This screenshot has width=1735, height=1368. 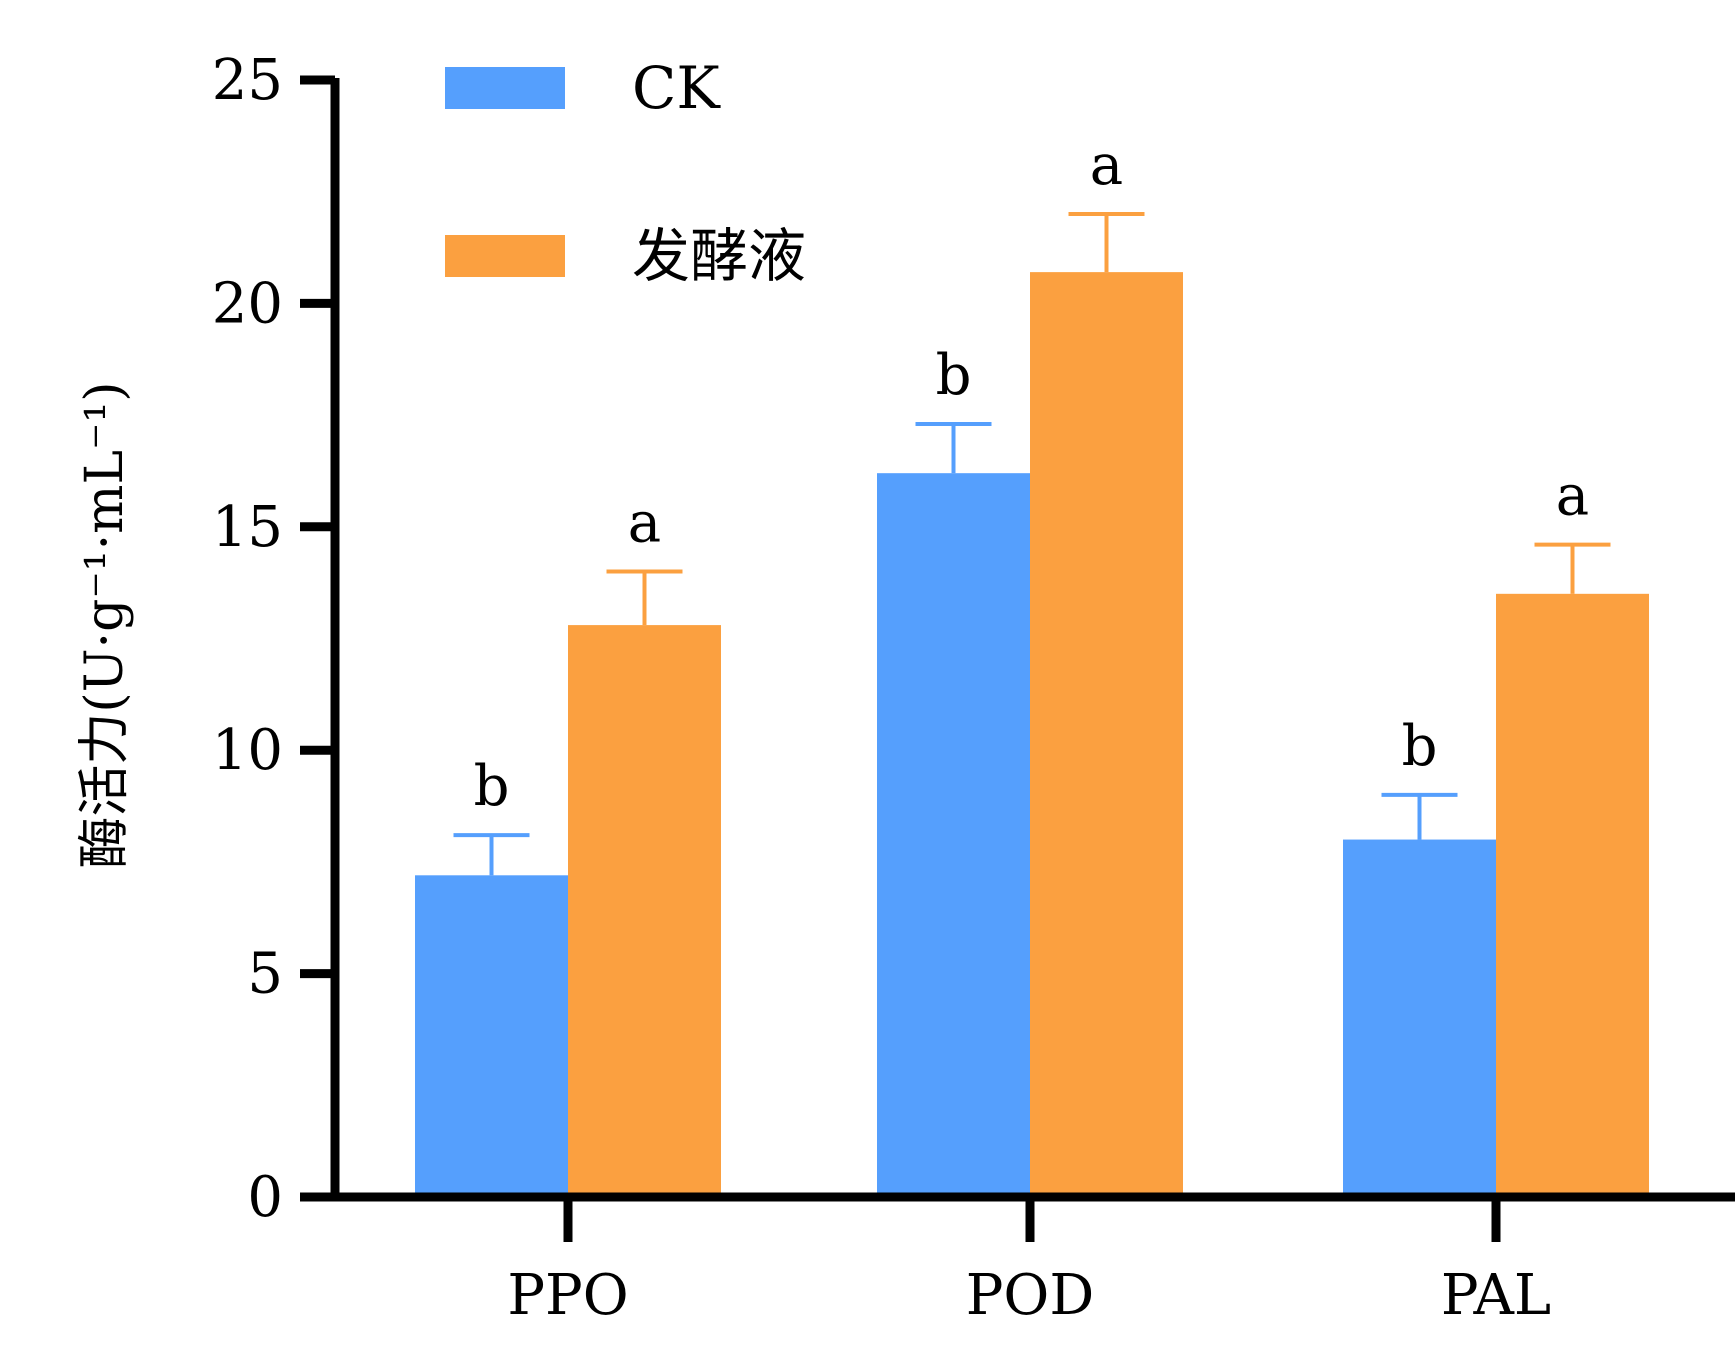 I want to click on y-tick-label: 0, so click(x=265, y=1197).